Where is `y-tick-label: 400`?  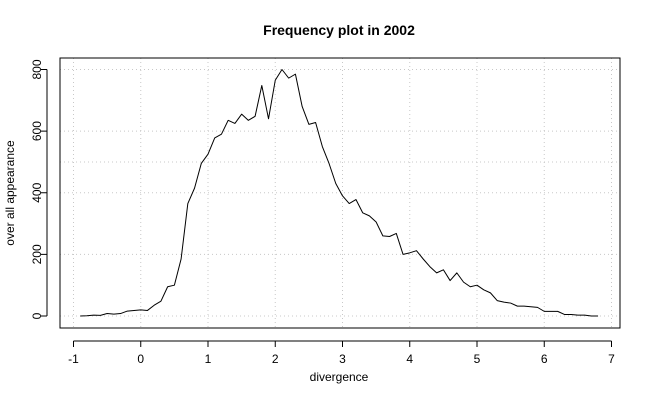
y-tick-label: 400 is located at coordinates (37, 192).